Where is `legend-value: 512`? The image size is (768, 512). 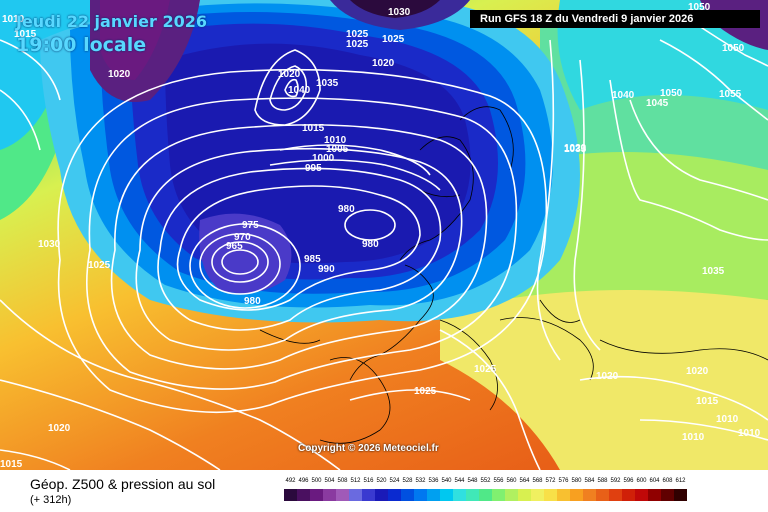 legend-value: 512 is located at coordinates (355, 481).